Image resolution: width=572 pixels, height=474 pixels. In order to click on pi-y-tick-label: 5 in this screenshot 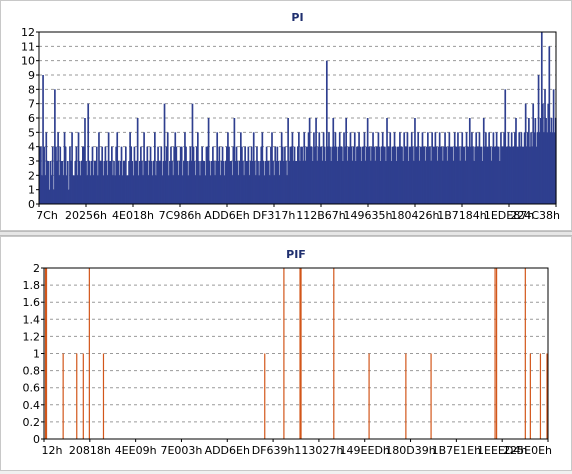, I will do `click(31, 132)`.